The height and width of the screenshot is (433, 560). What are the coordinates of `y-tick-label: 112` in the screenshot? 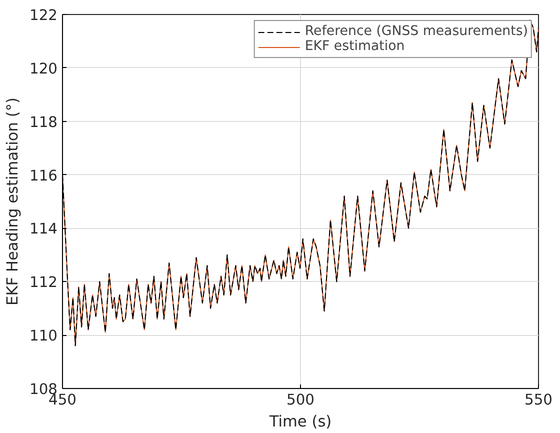 It's located at (44, 283).